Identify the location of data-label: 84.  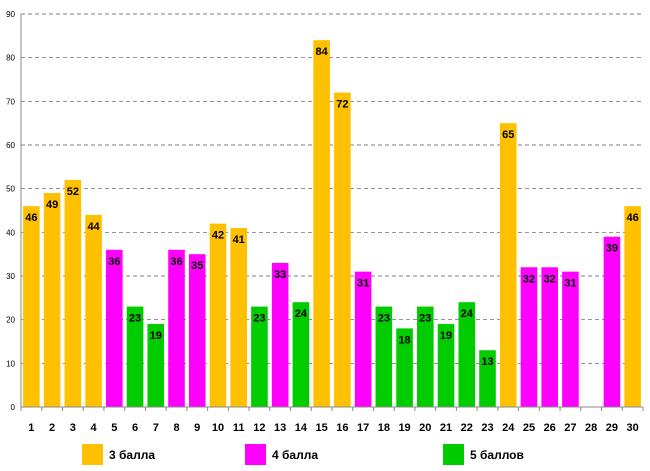
(322, 52).